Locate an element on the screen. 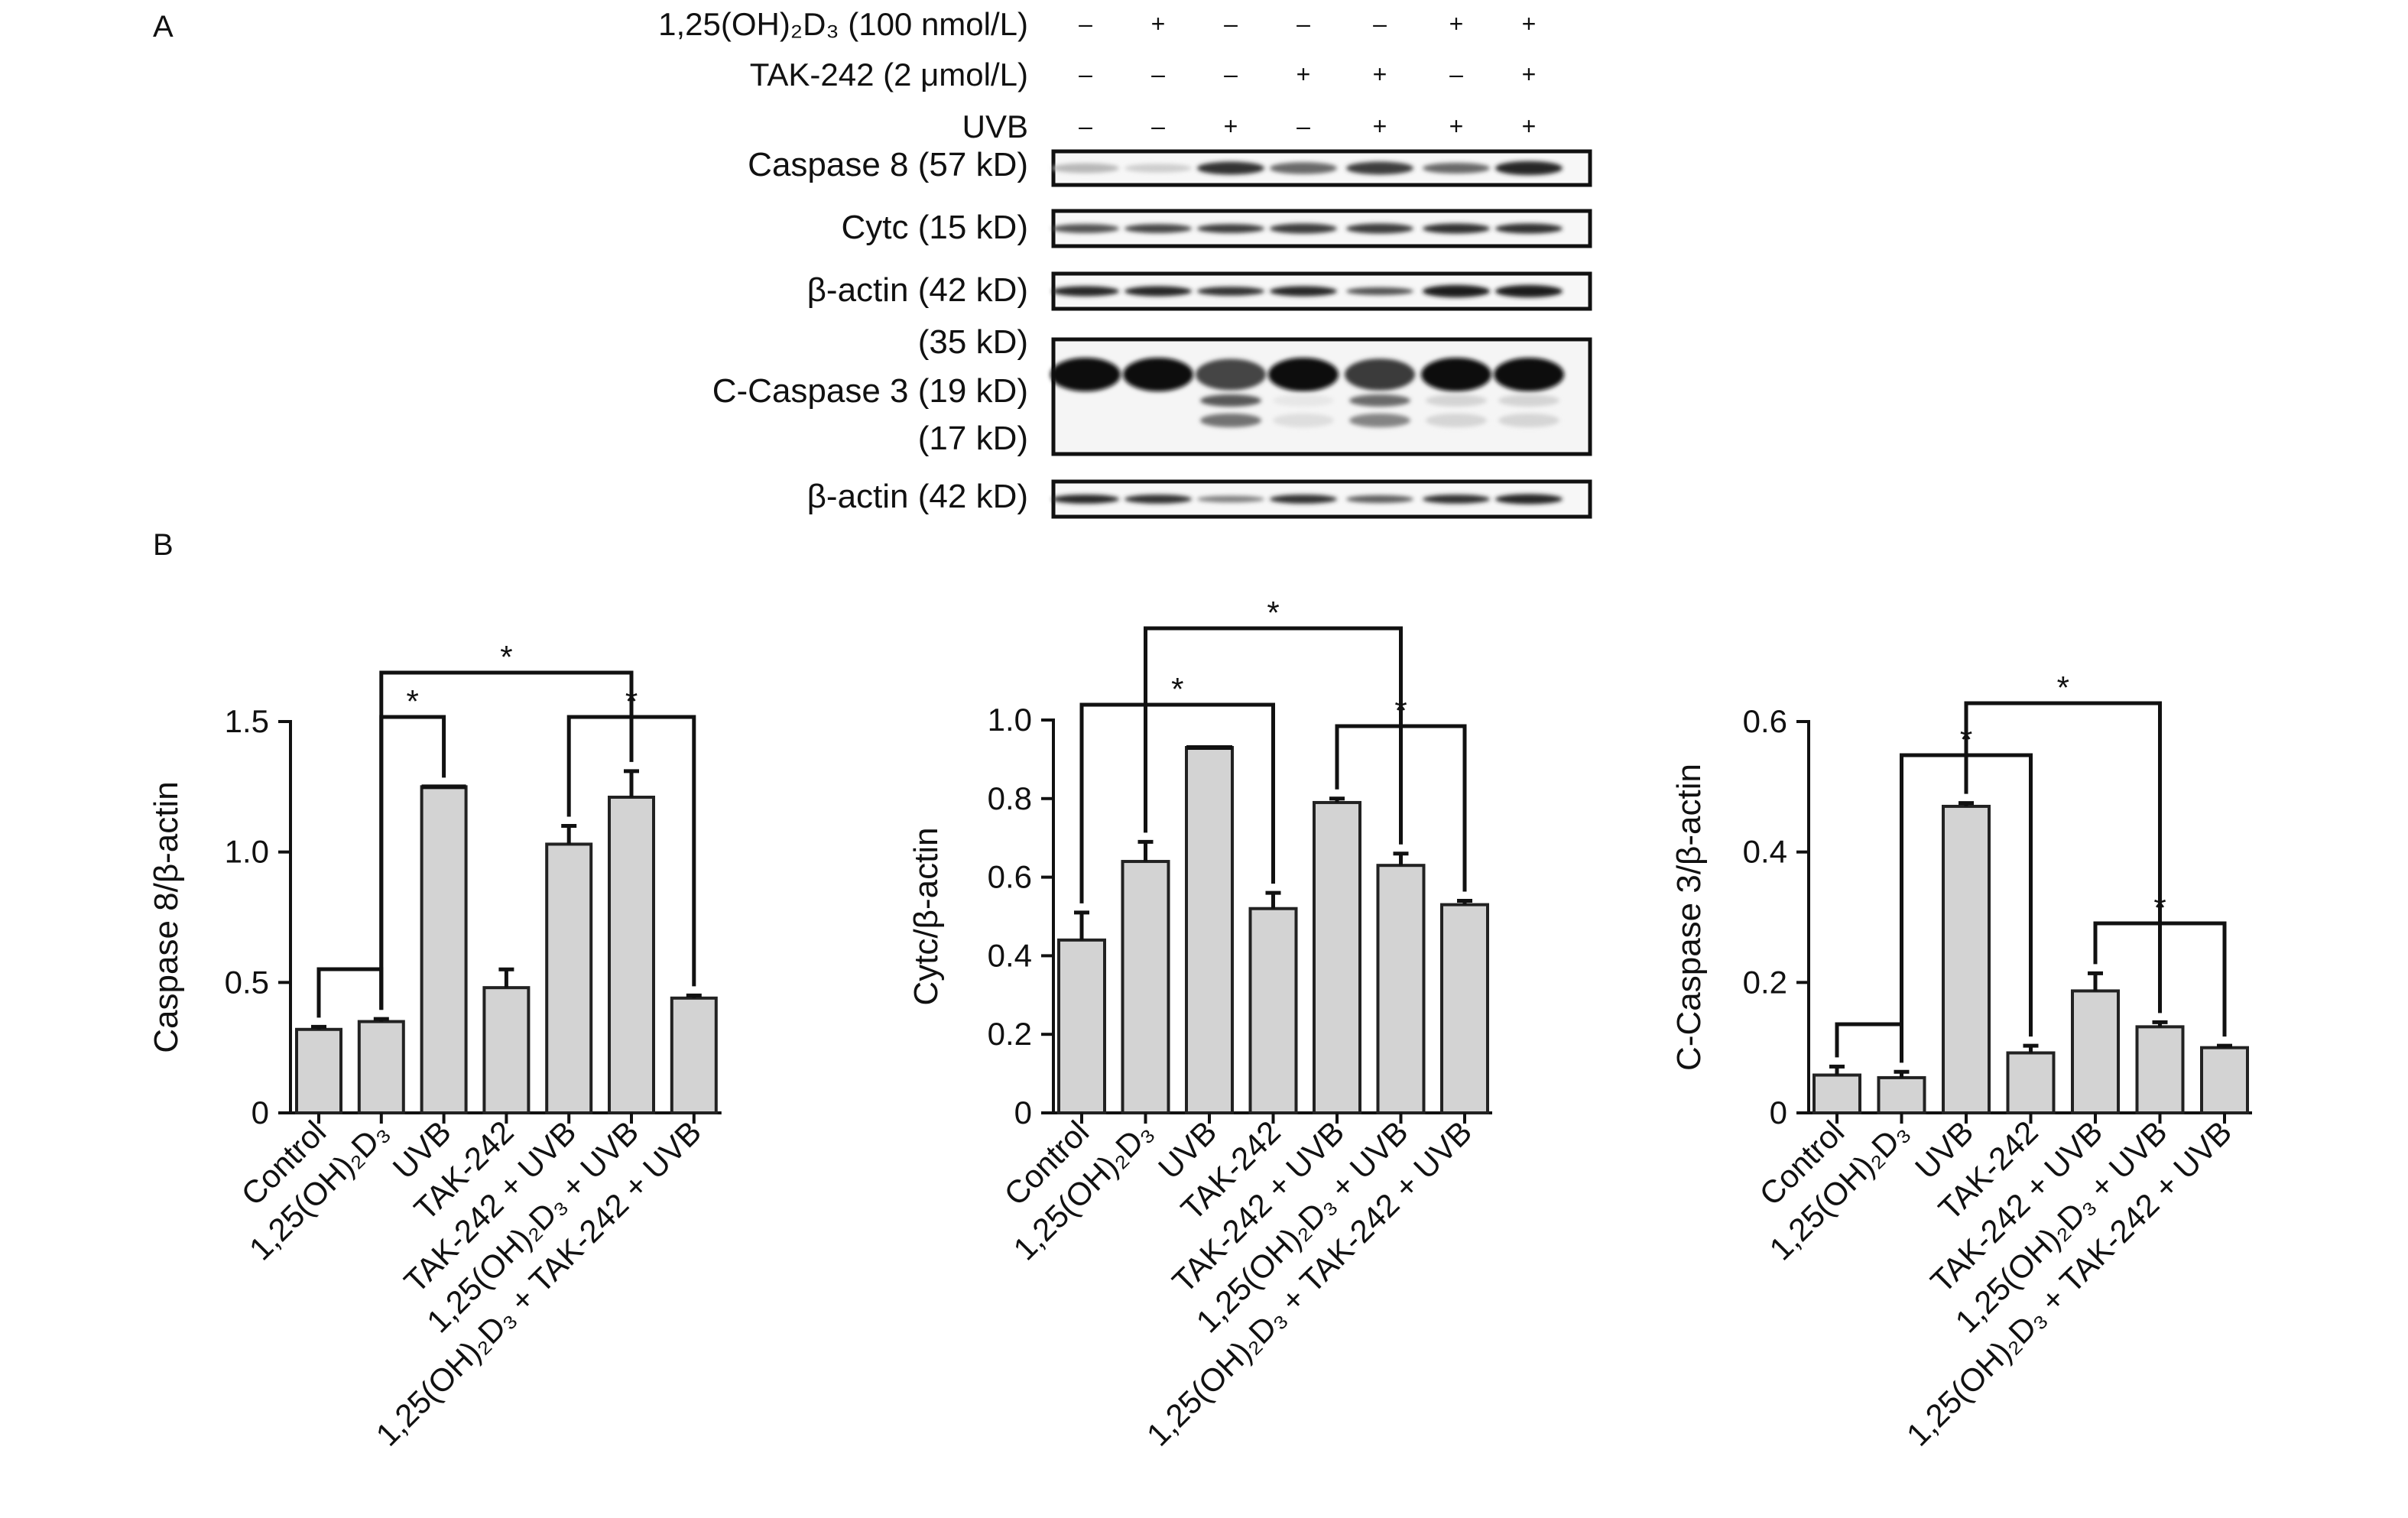 Image resolution: width=2408 pixels, height=1518 pixels. y-tick-label: 1.5 is located at coordinates (247, 721).